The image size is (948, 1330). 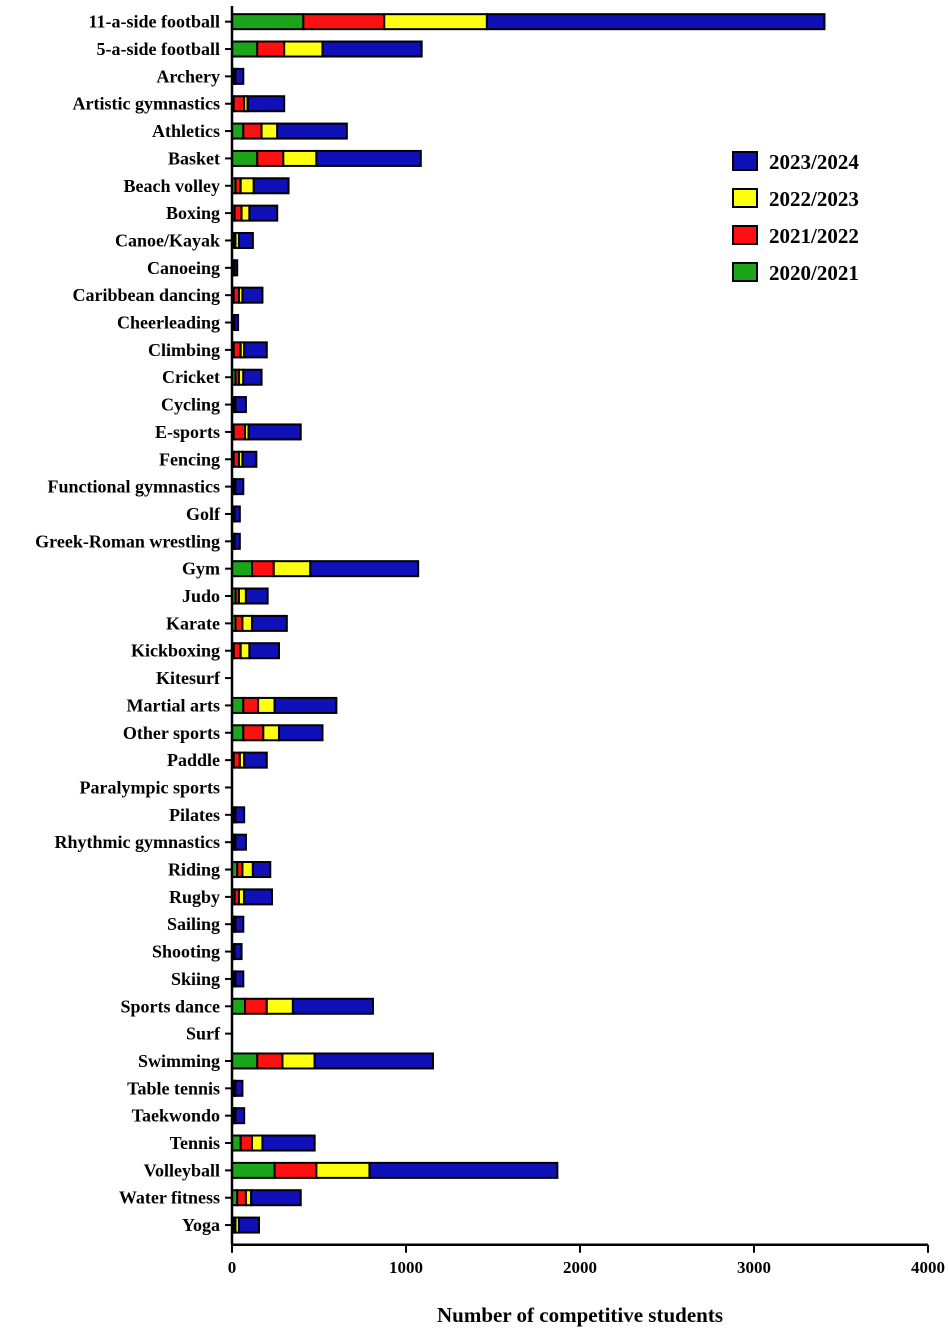 What do you see at coordinates (175, 651) in the screenshot?
I see `category-label: Kickboxing` at bounding box center [175, 651].